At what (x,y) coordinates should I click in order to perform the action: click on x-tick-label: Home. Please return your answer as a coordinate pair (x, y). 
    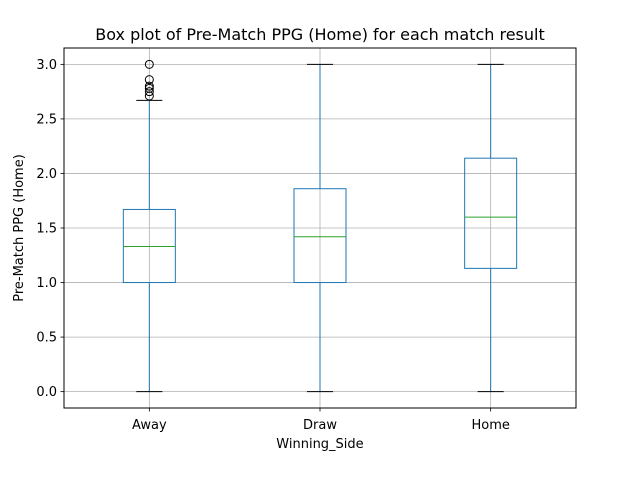
    Looking at the image, I should click on (490, 425).